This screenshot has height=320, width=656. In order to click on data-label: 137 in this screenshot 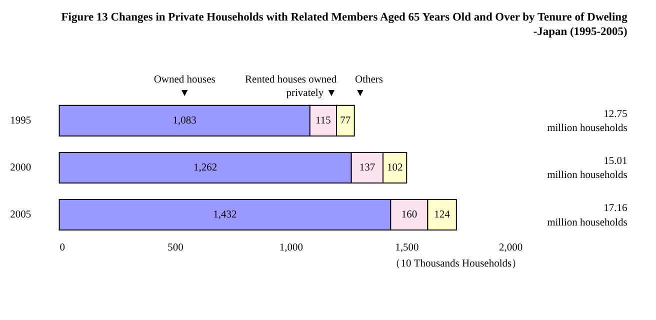, I will do `click(367, 168)`.